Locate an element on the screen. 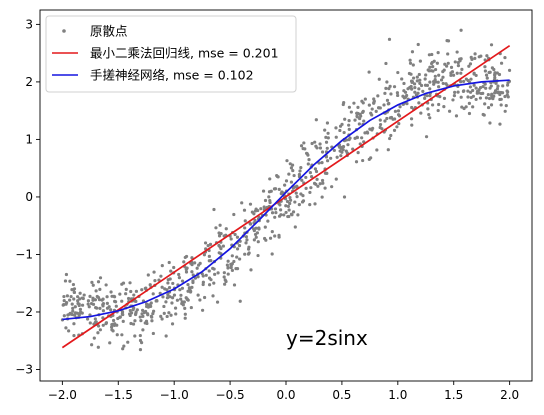 The width and height of the screenshot is (544, 415). x-tick-label: −1.0 is located at coordinates (174, 395).